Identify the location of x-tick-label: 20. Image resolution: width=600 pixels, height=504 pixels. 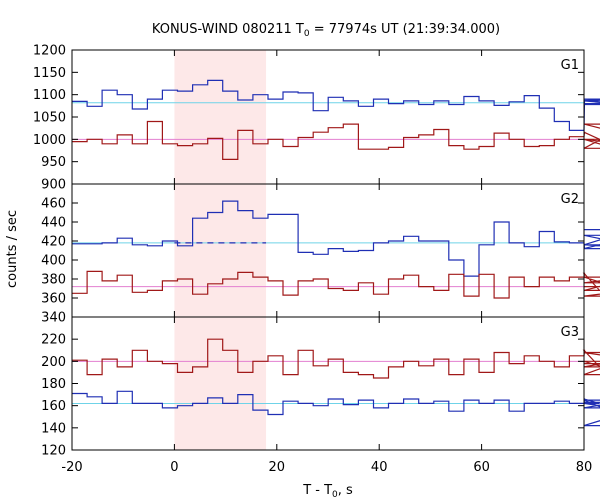
(277, 467).